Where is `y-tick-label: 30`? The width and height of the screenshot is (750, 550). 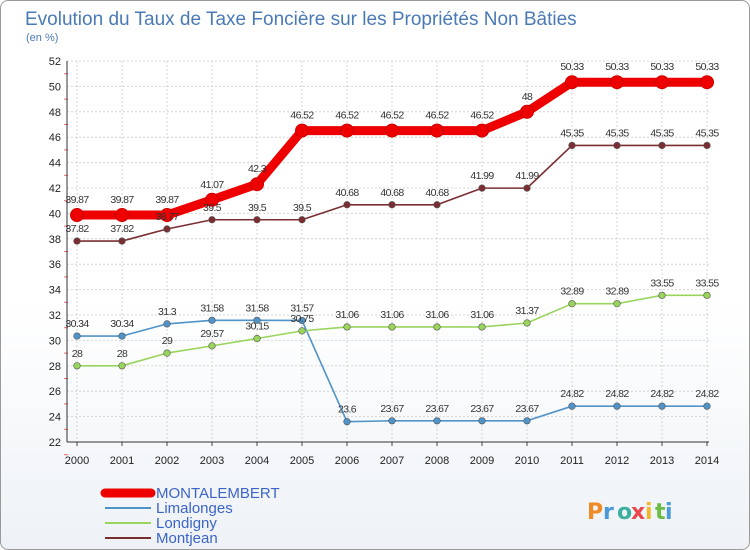 y-tick-label: 30 is located at coordinates (55, 341).